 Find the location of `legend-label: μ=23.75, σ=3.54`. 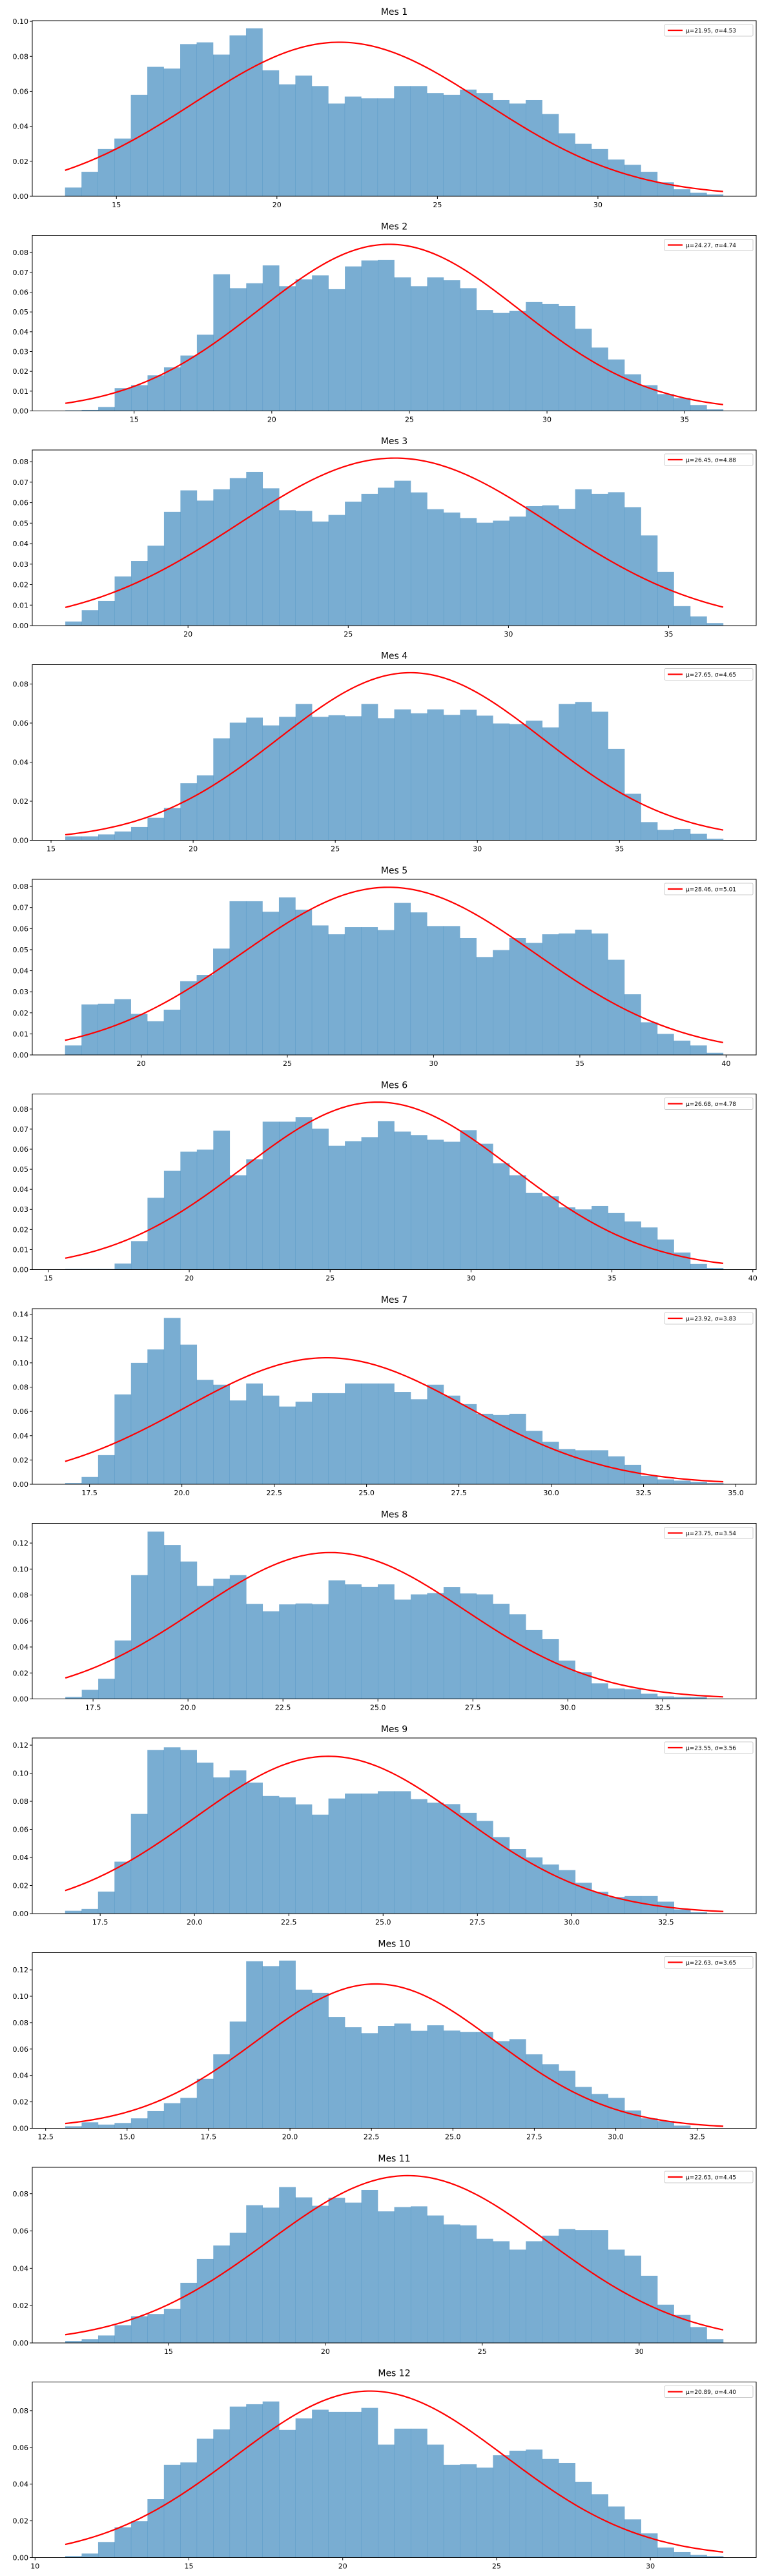

legend-label: μ=23.75, σ=3.54 is located at coordinates (711, 1534).